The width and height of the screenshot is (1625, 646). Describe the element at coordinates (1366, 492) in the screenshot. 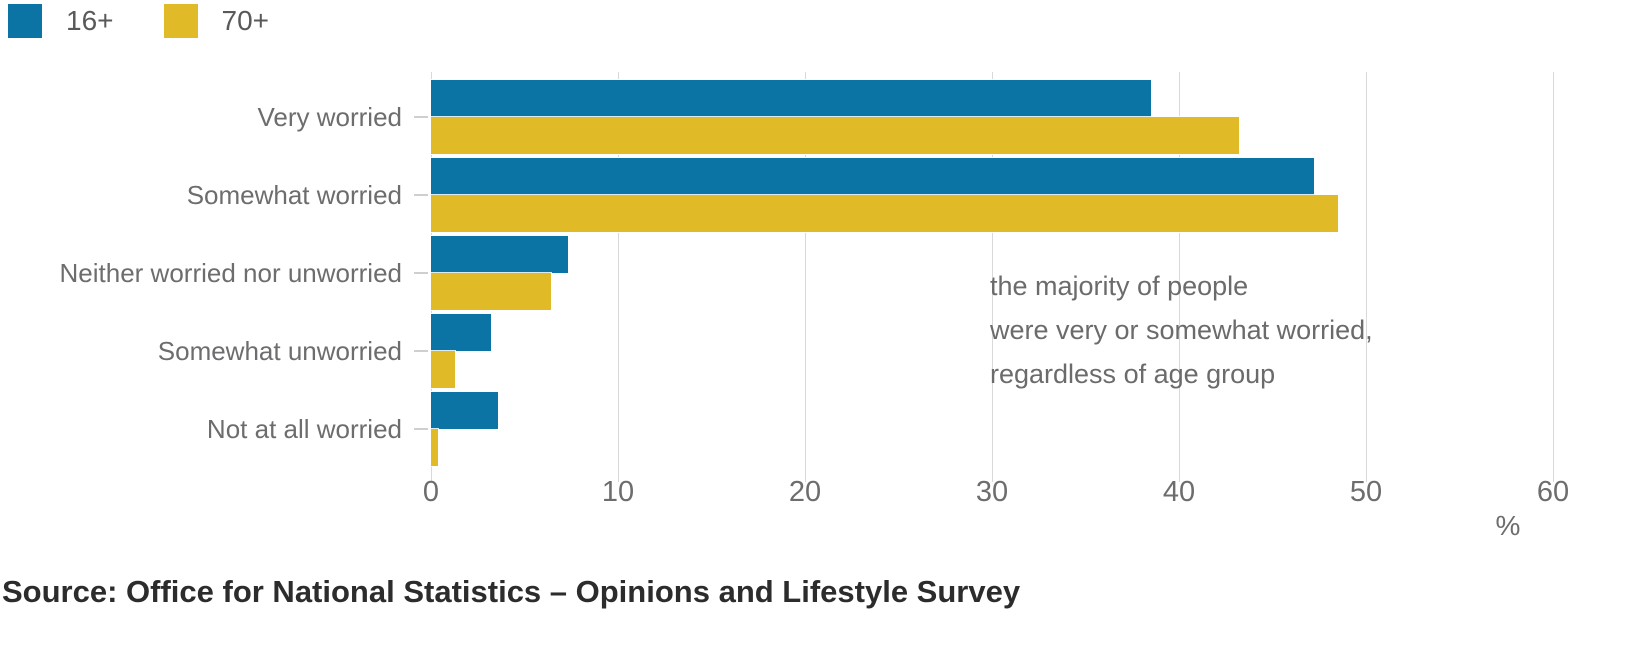

I see `x-tick-label-50: 50` at that location.